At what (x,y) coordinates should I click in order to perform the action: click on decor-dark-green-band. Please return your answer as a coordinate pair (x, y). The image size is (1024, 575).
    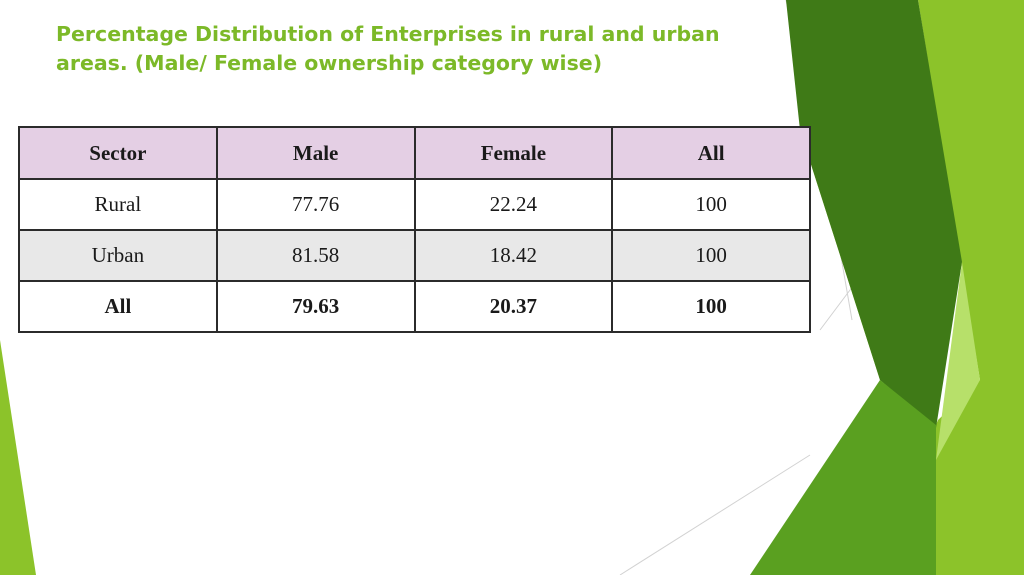
    Looking at the image, I should click on (874, 214).